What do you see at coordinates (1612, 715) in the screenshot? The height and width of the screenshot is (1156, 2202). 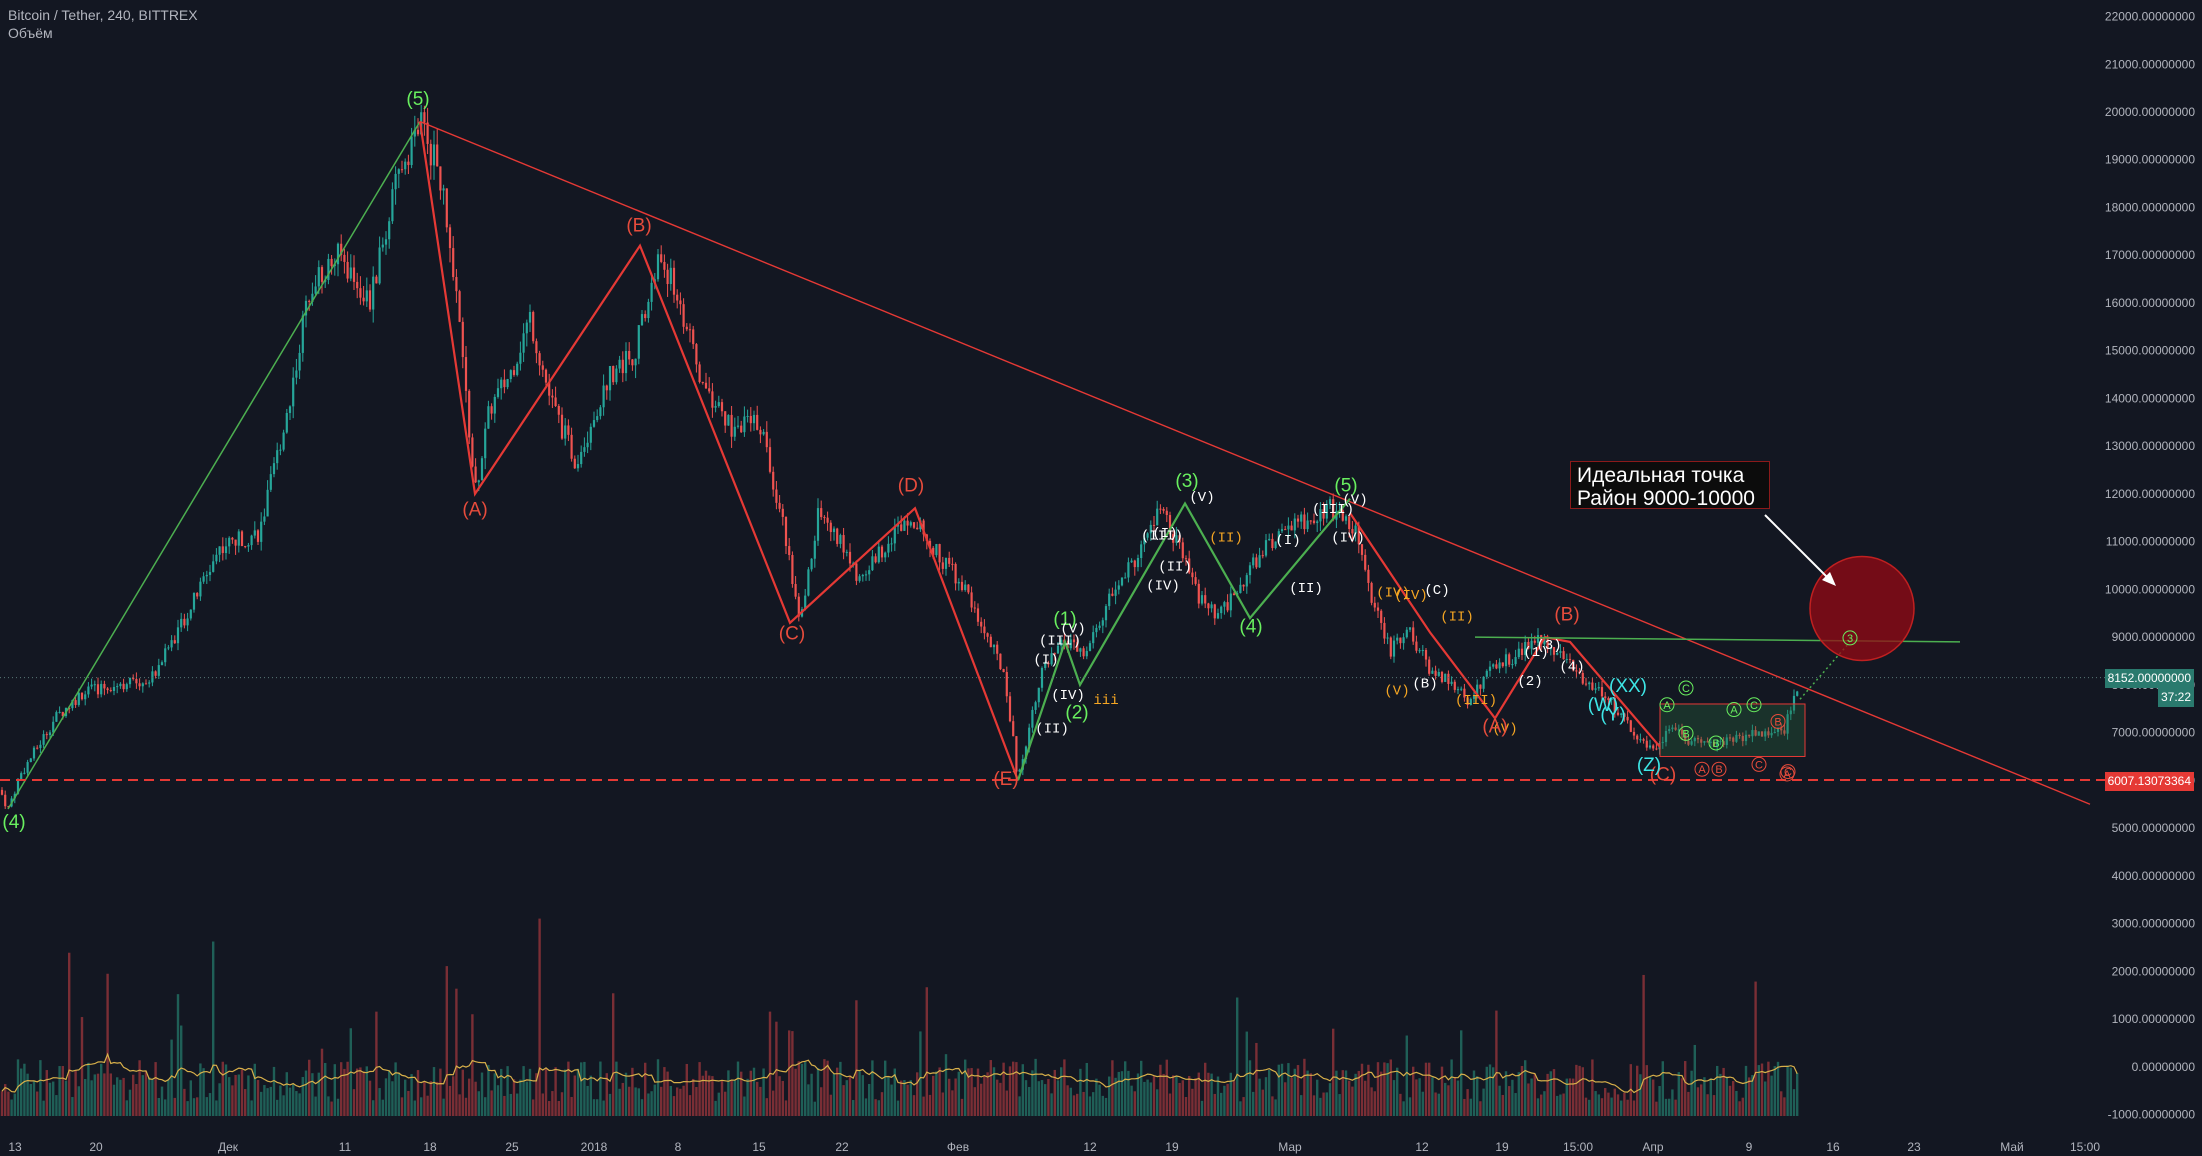 I see `wave-label: (Y)` at bounding box center [1612, 715].